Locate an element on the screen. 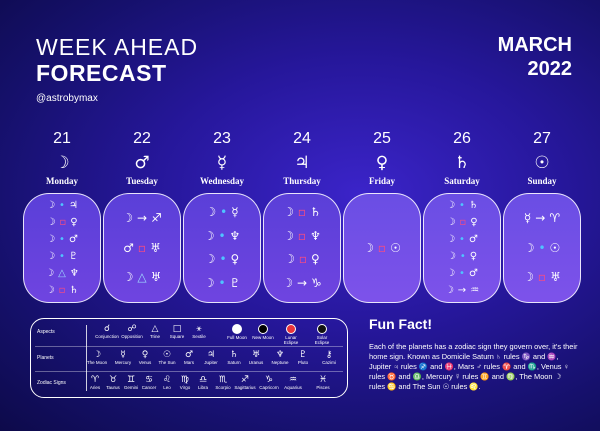 This screenshot has height=431, width=600. legend-text: Gemini is located at coordinates (131, 387).